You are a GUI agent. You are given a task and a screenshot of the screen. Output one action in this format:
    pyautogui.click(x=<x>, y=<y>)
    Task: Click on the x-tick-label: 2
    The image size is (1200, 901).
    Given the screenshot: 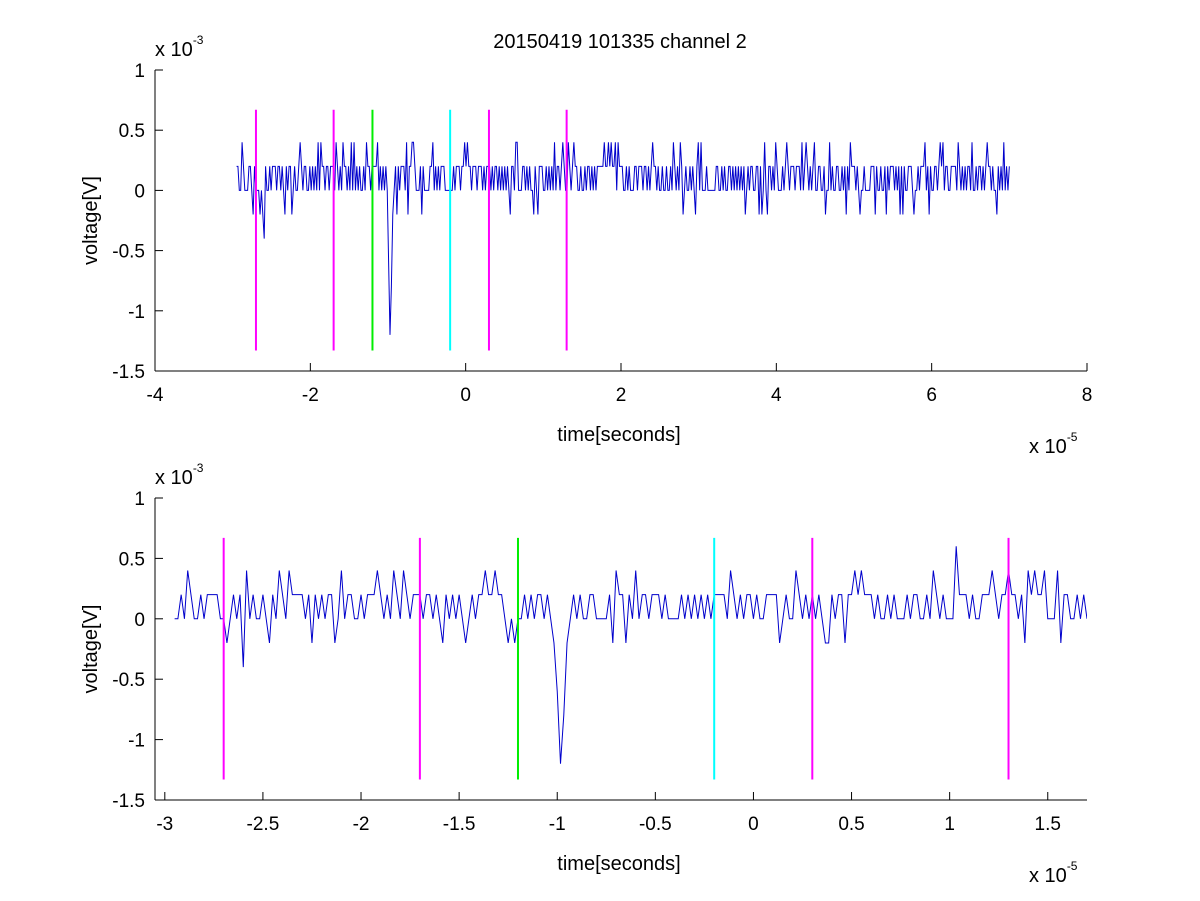 What is the action you would take?
    pyautogui.click(x=621, y=395)
    